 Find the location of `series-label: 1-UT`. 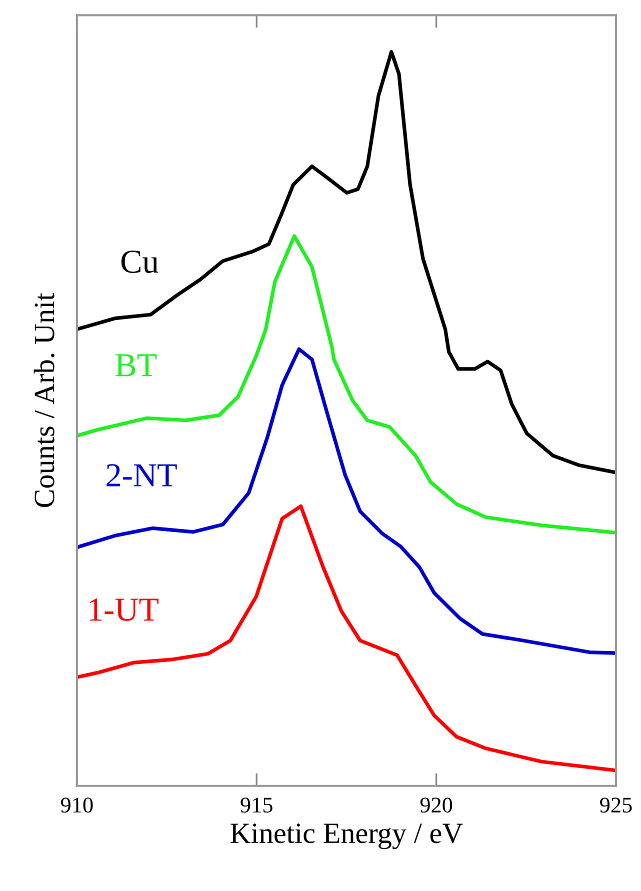

series-label: 1-UT is located at coordinates (124, 609).